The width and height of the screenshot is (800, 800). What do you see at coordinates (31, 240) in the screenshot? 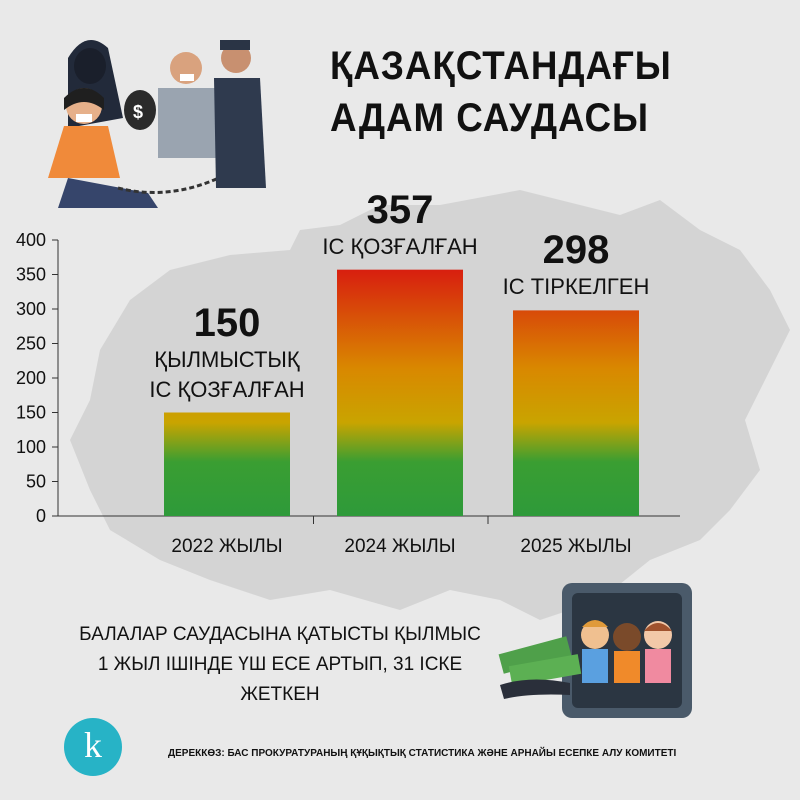
I see `y-tick-label: 400` at bounding box center [31, 240].